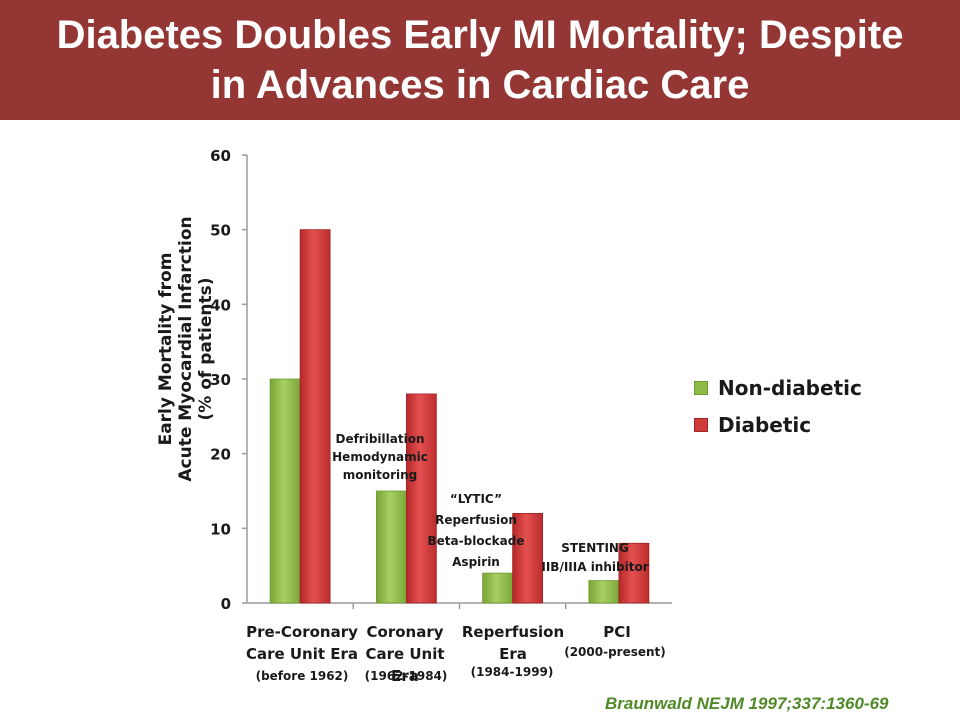 The width and height of the screenshot is (960, 720). Describe the element at coordinates (476, 499) in the screenshot. I see `annotation-line: “LYTIC”` at that location.